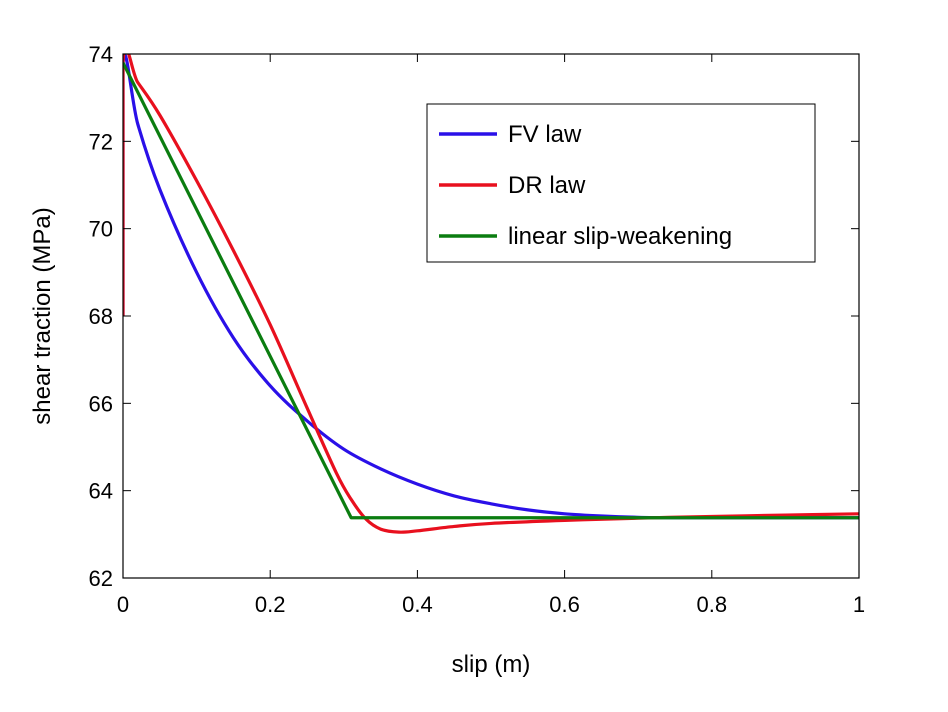  Describe the element at coordinates (101, 578) in the screenshot. I see `y-tick-label: 62` at that location.